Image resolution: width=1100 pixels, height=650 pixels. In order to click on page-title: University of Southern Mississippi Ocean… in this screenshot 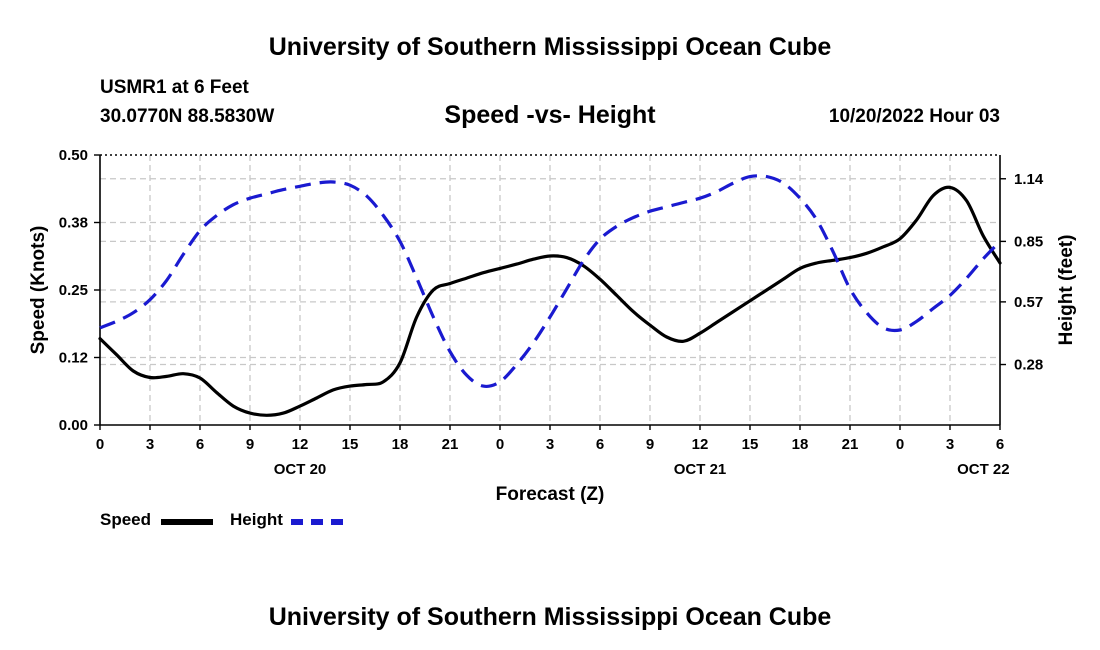, I will do `click(550, 47)`.